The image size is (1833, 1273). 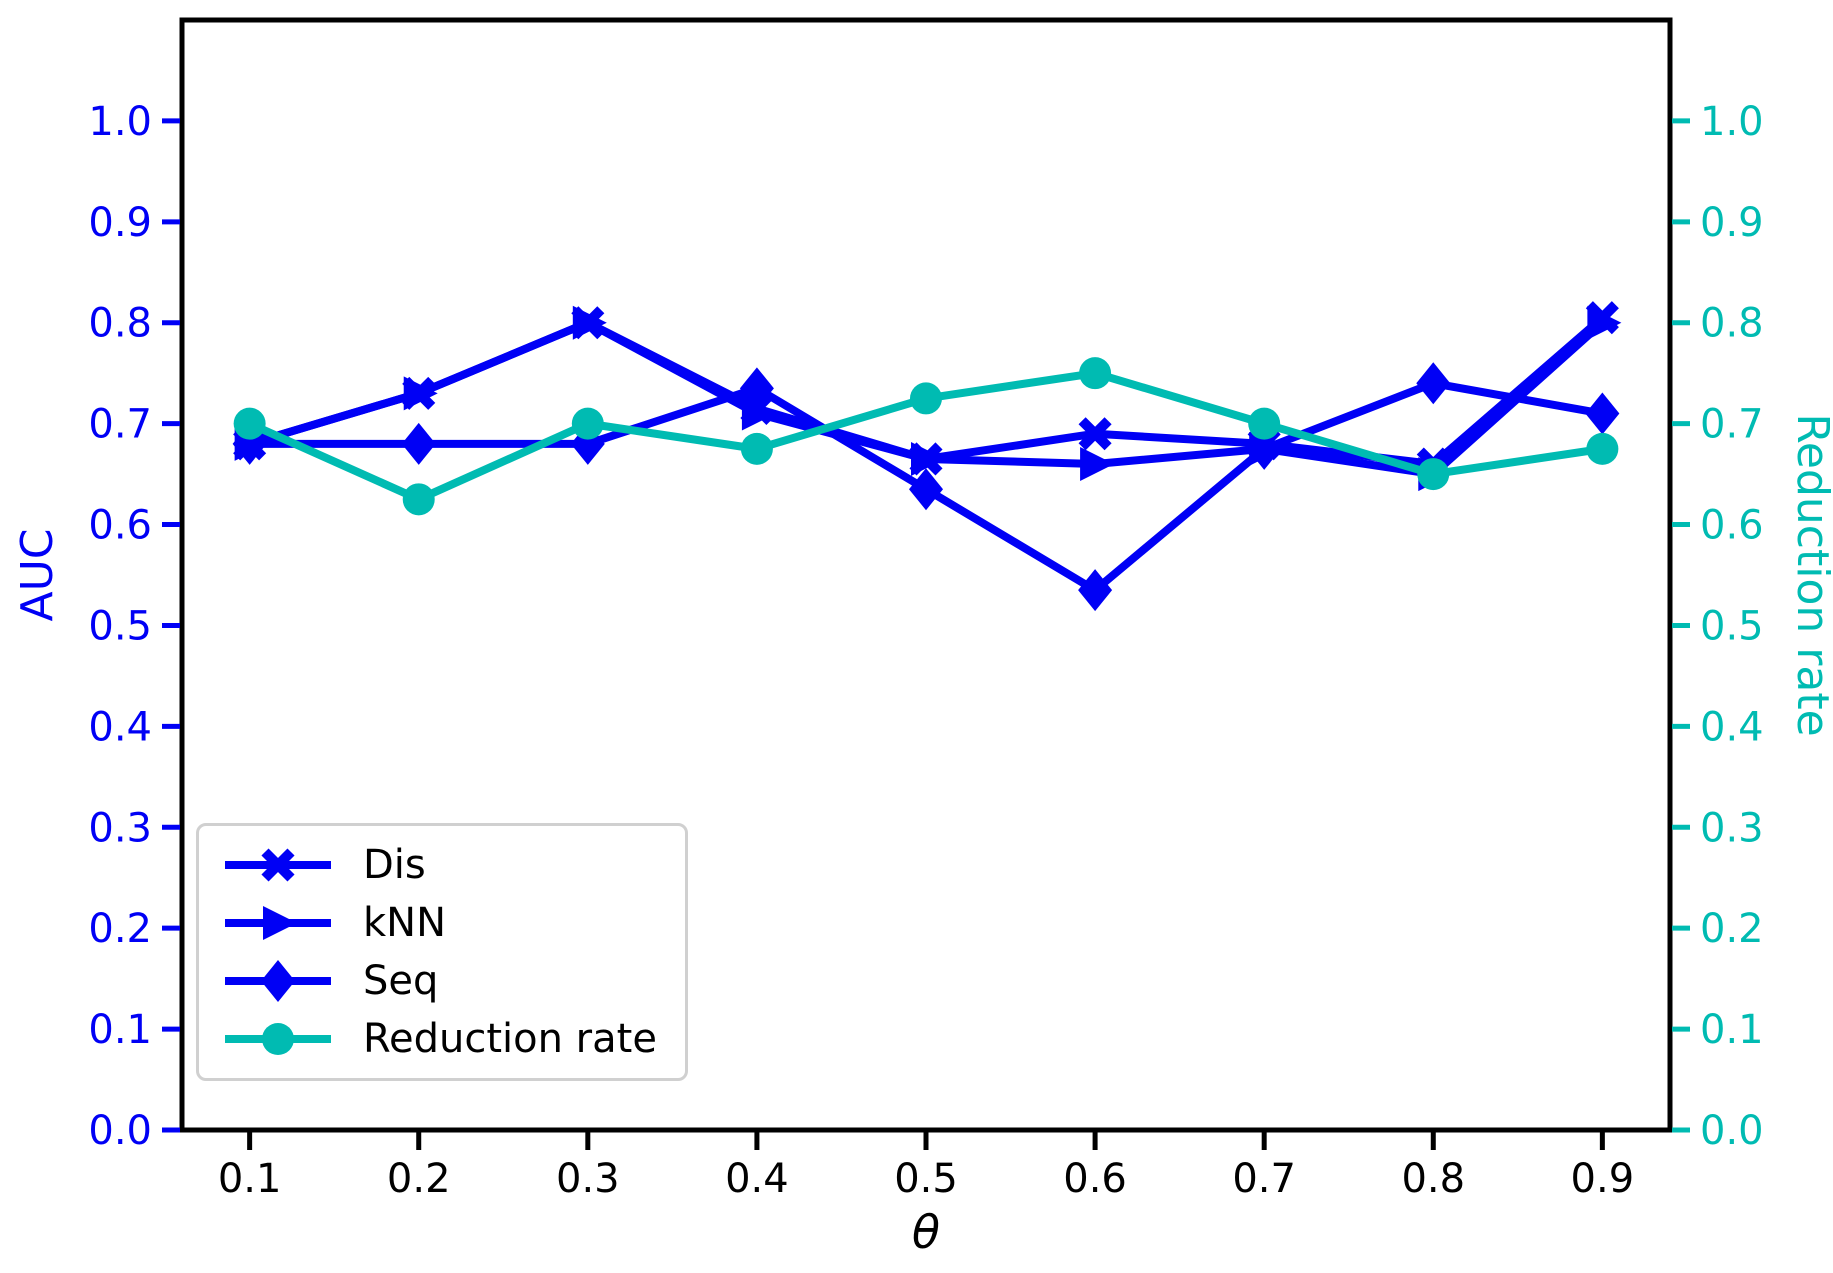 What do you see at coordinates (37, 574) in the screenshot?
I see `y-axis-label-left: AUC` at bounding box center [37, 574].